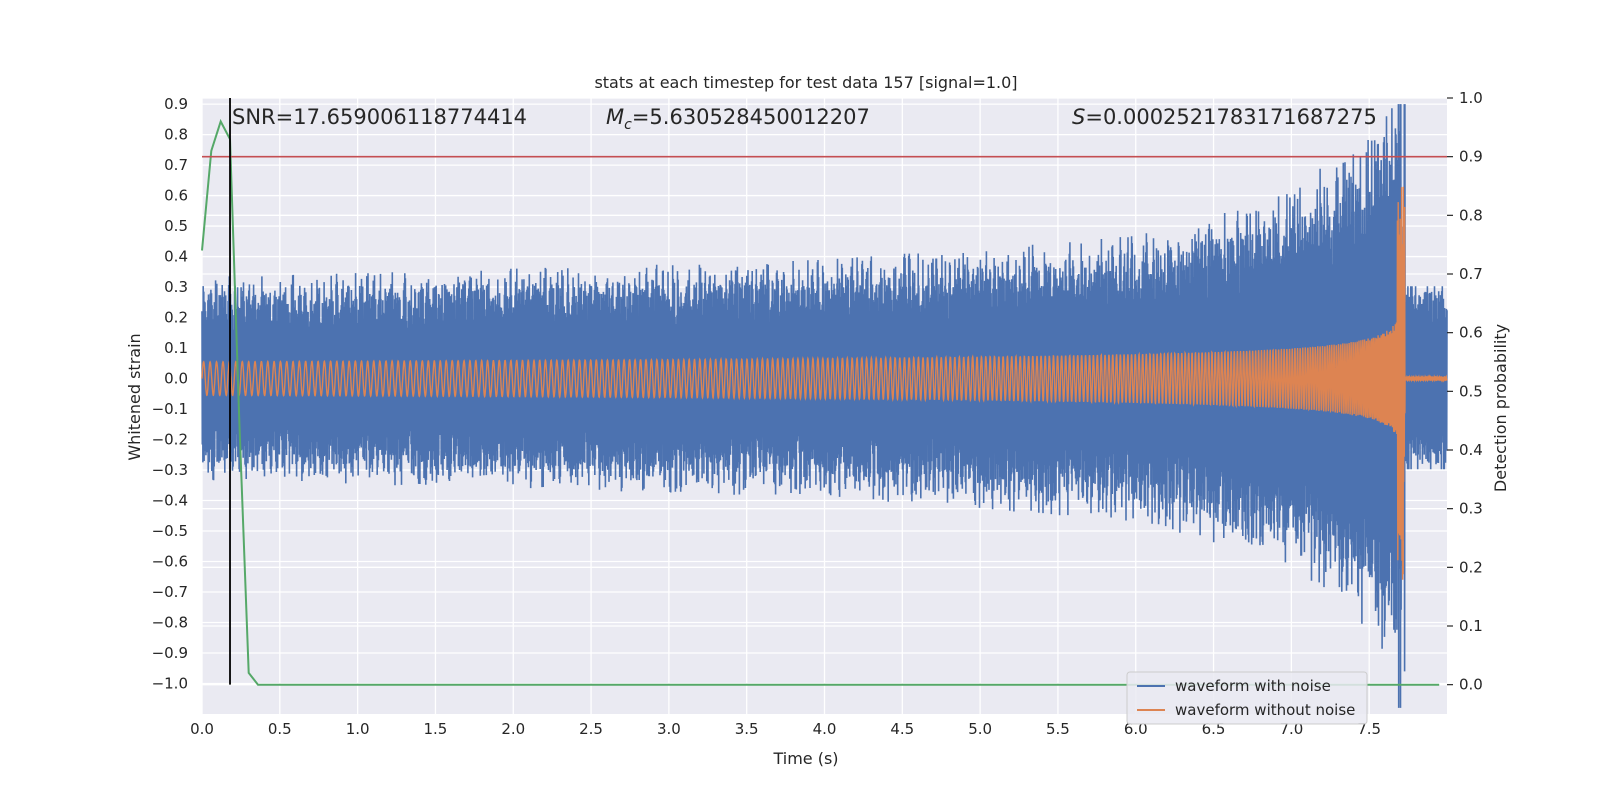 The width and height of the screenshot is (1600, 800). I want to click on s-value: =0.0002521783171687275, so click(1231, 117).